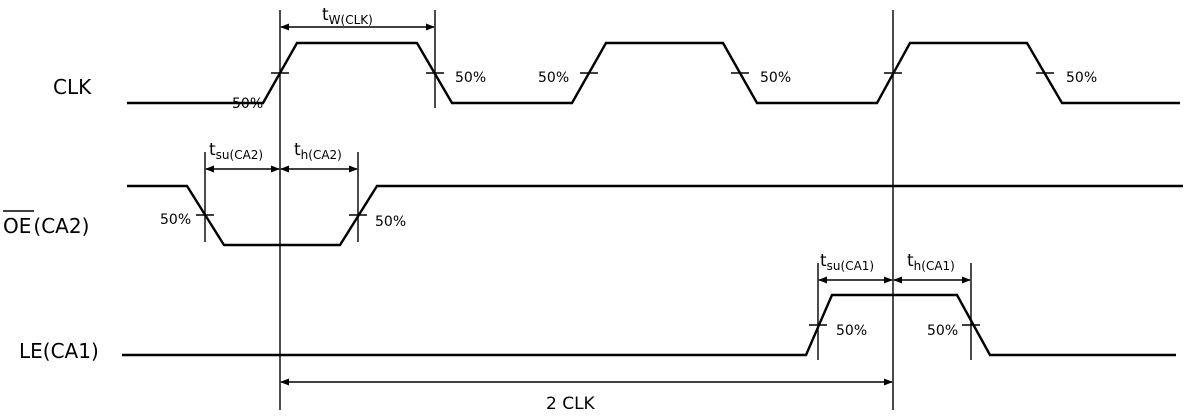 The image size is (1189, 416). I want to click on percent-label-oe-rise: 50%, so click(390, 222).